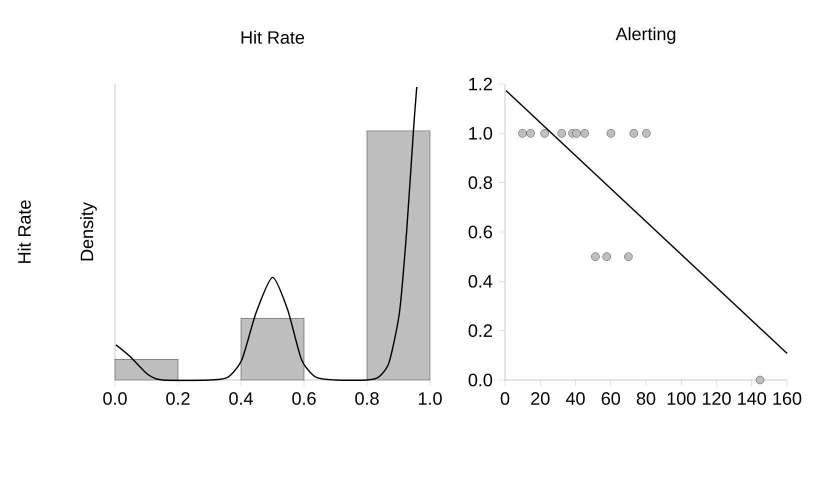  I want to click on y-tick-label: 0.0, so click(480, 380).